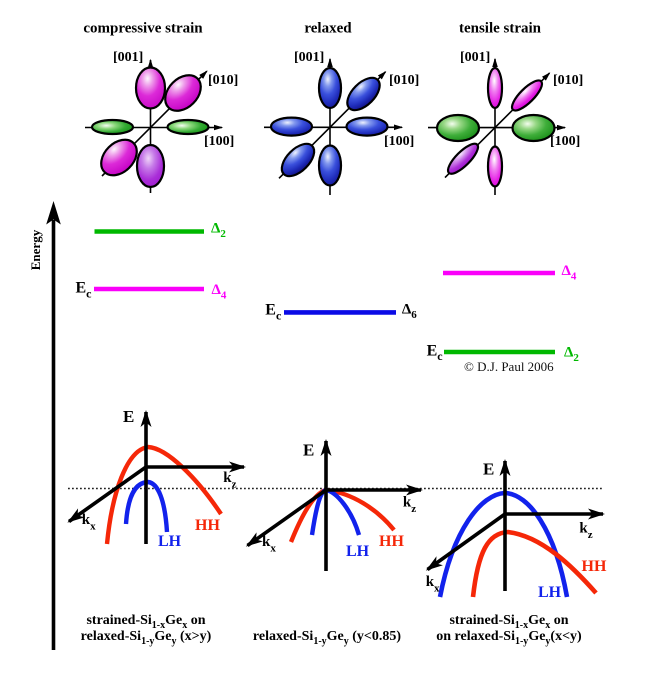  Describe the element at coordinates (146, 638) in the screenshot. I see `svg-text: relaxed-Si1-yGey (x>y)` at that location.